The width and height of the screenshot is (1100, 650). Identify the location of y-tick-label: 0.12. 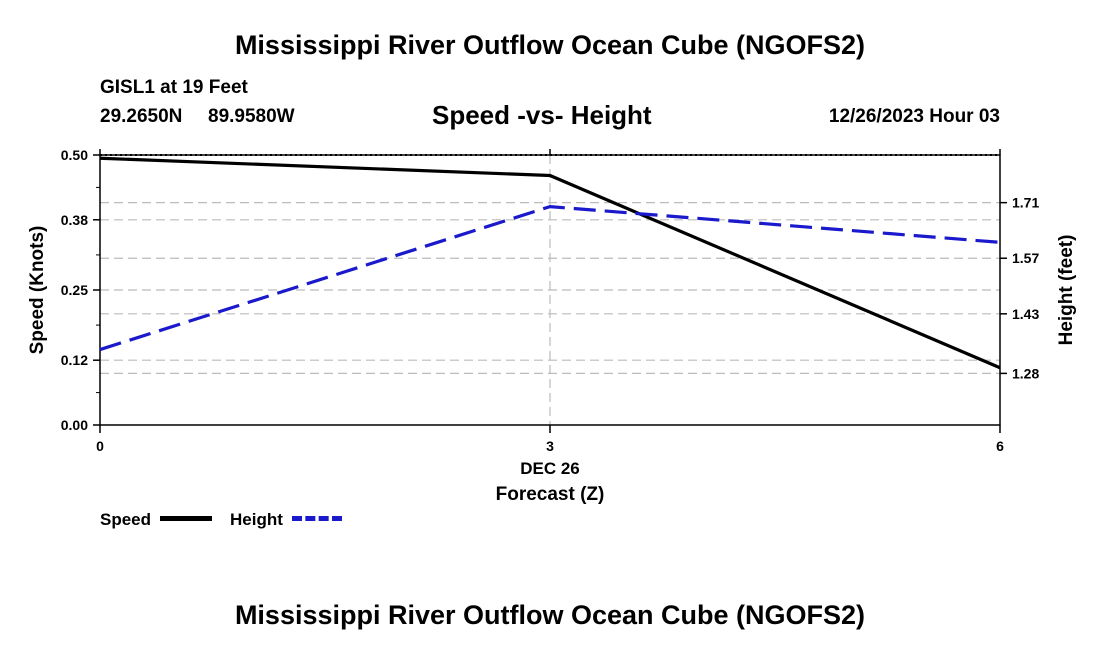
(74, 360).